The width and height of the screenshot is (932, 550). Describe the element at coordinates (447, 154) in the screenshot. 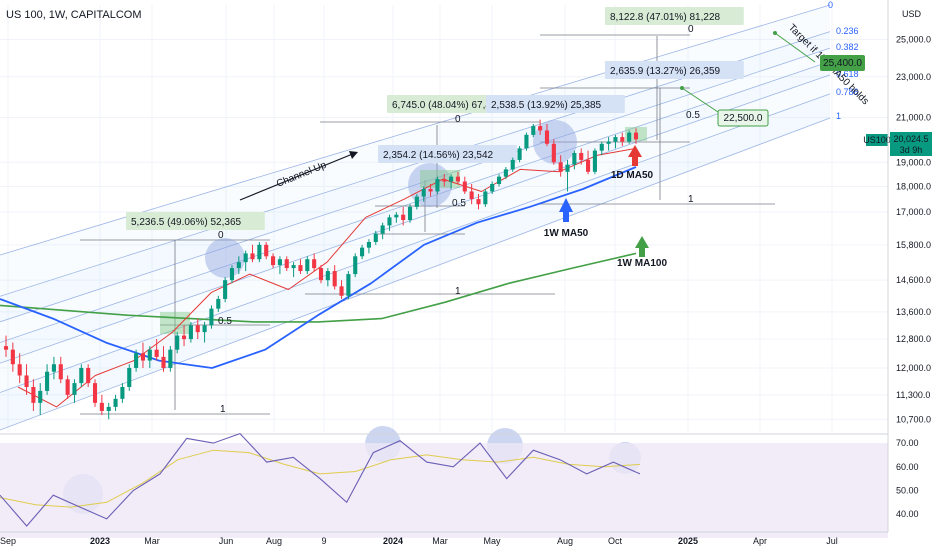

I see `measure-box` at that location.